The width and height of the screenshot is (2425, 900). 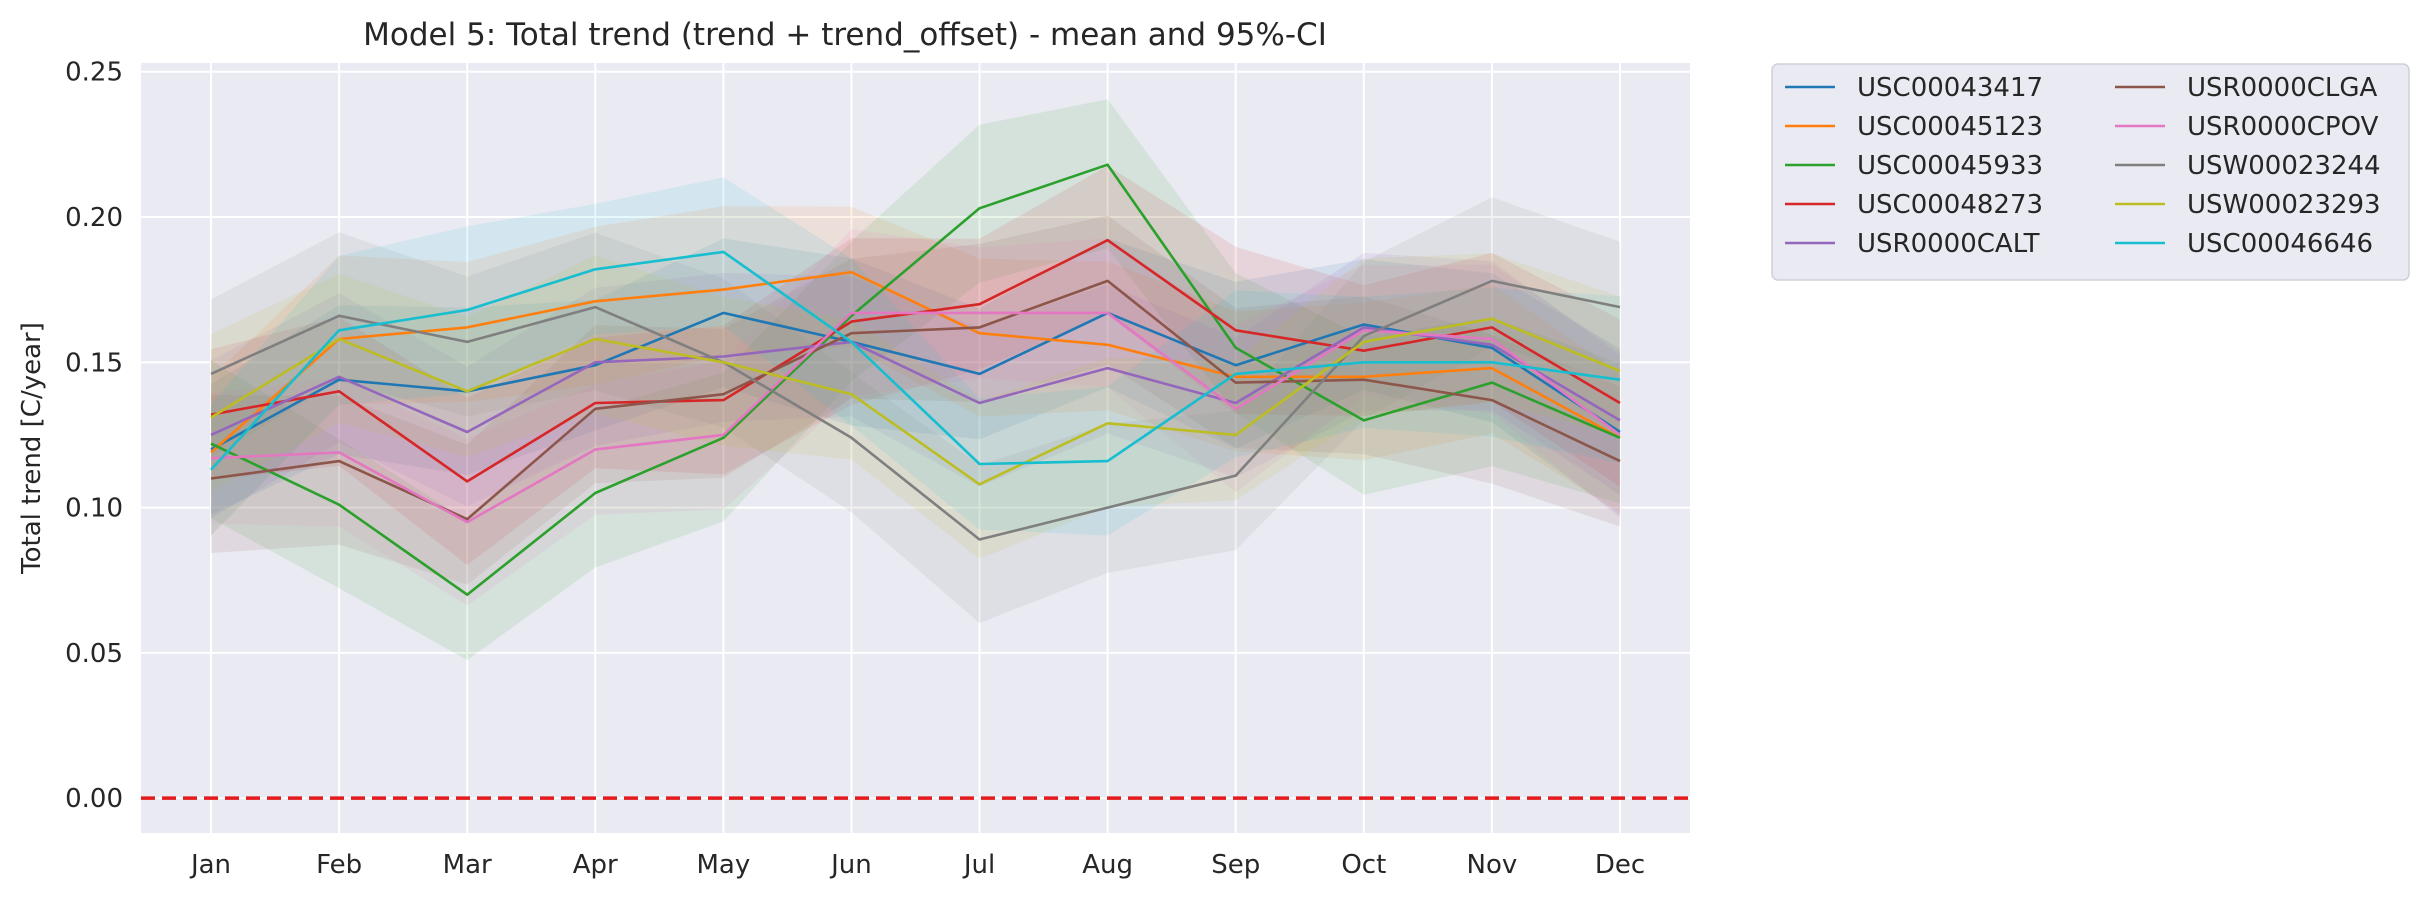 I want to click on legend-label: USC00045933, so click(x=1950, y=166).